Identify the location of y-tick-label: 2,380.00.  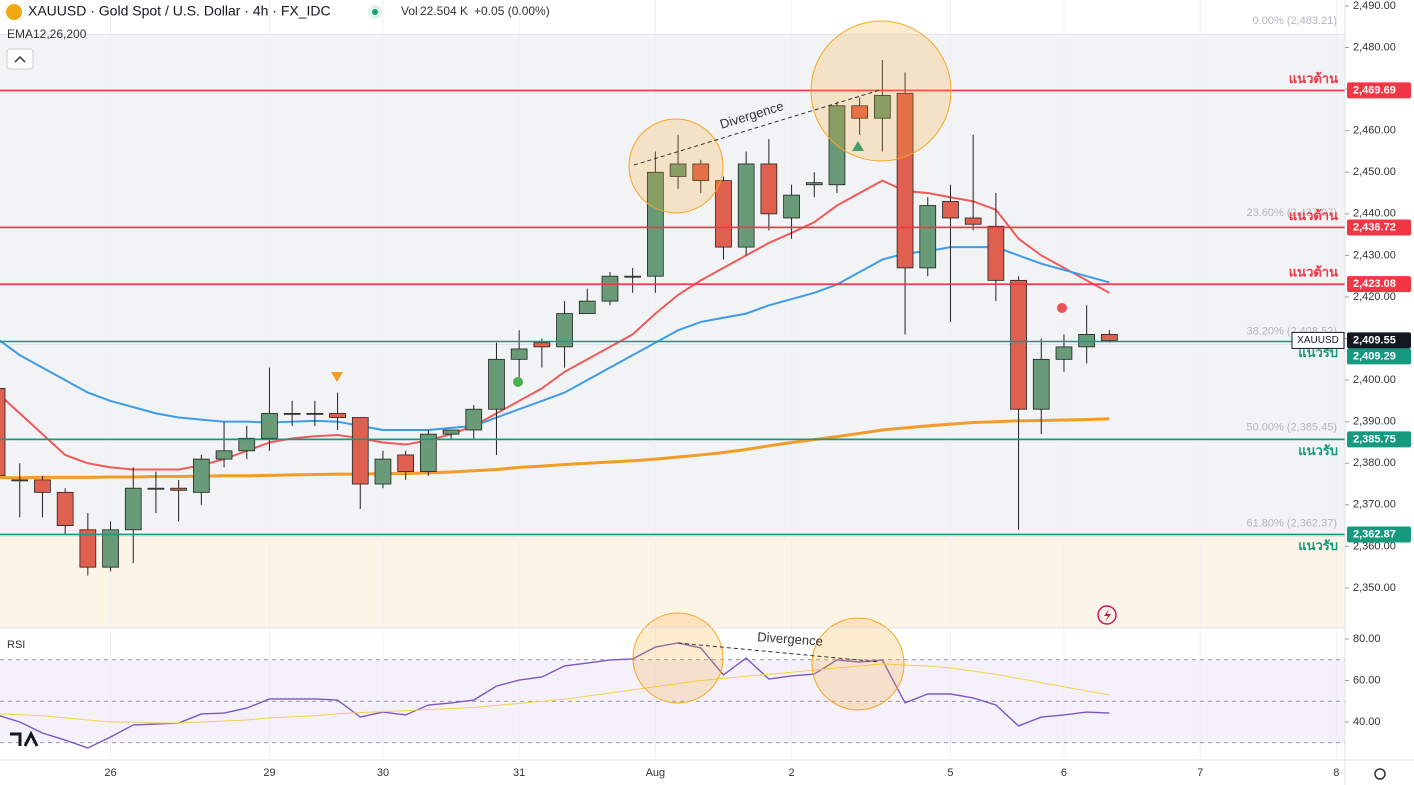
(1374, 463).